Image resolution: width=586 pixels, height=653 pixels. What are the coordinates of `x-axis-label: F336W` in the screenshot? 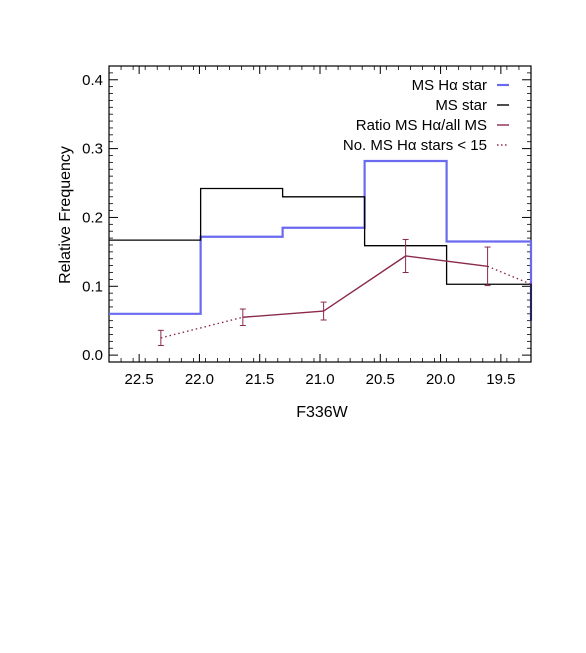 It's located at (322, 412).